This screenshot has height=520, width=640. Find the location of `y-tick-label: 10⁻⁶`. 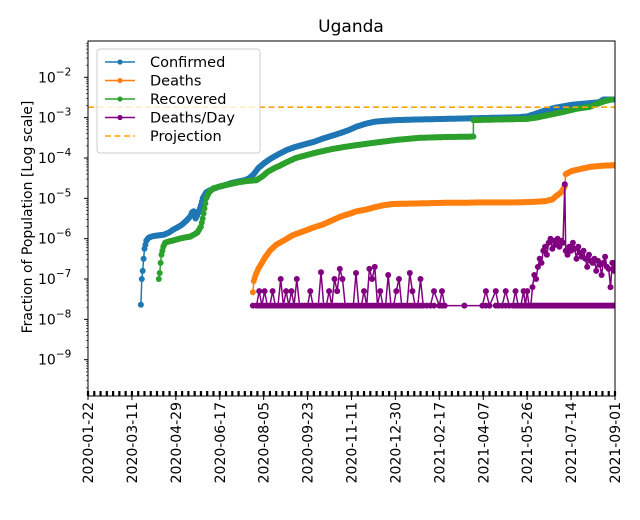

y-tick-label: 10⁻⁶ is located at coordinates (55, 238).